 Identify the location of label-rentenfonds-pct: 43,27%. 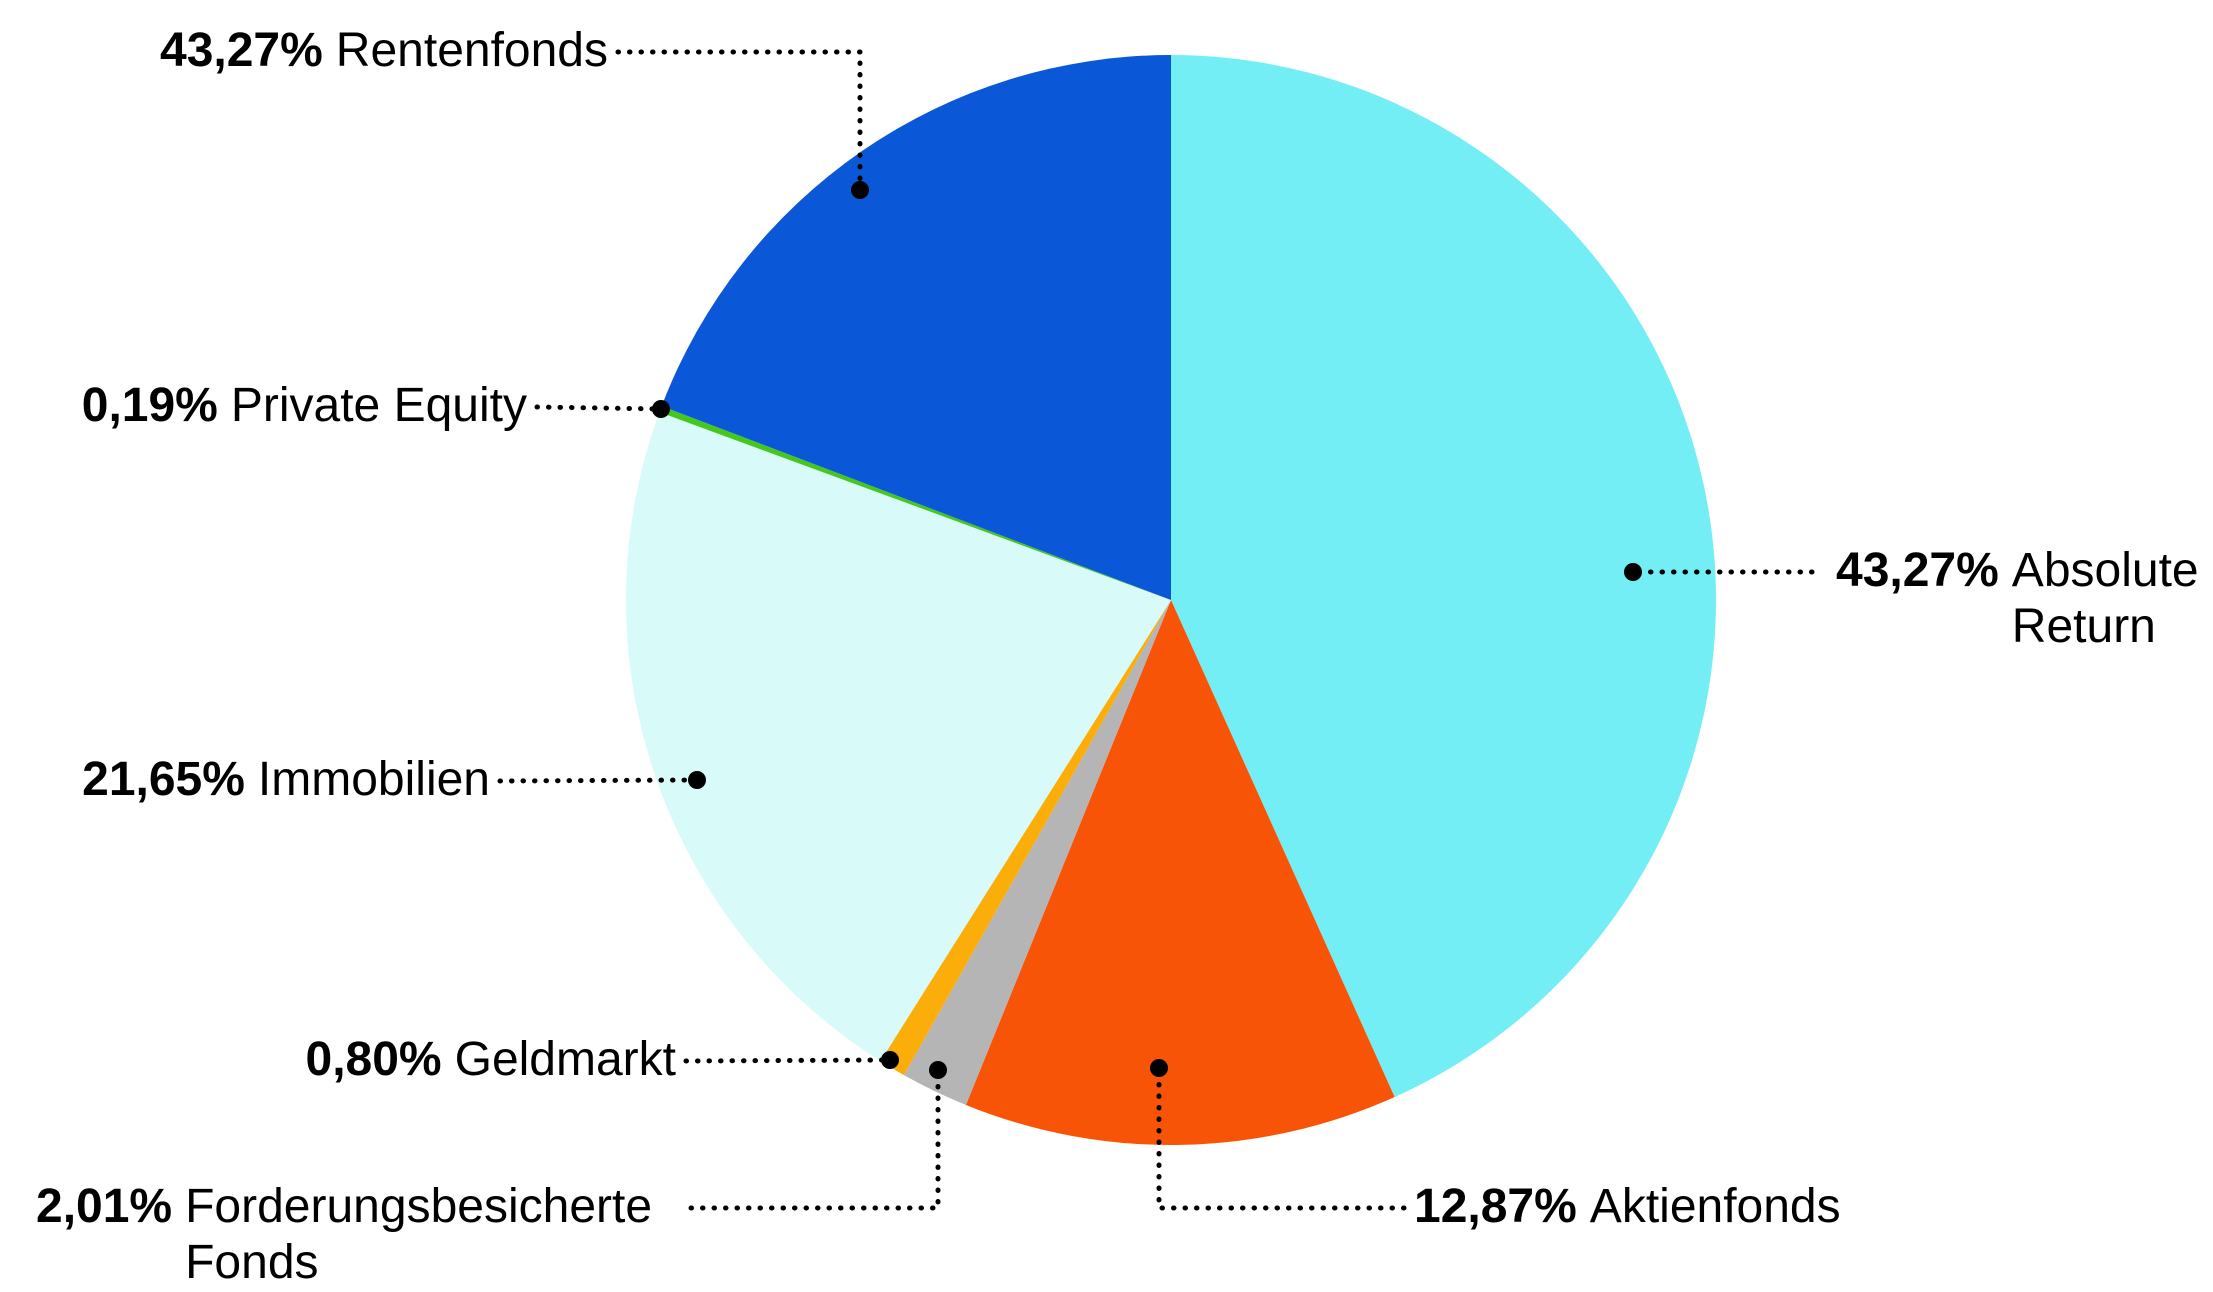
(241, 50).